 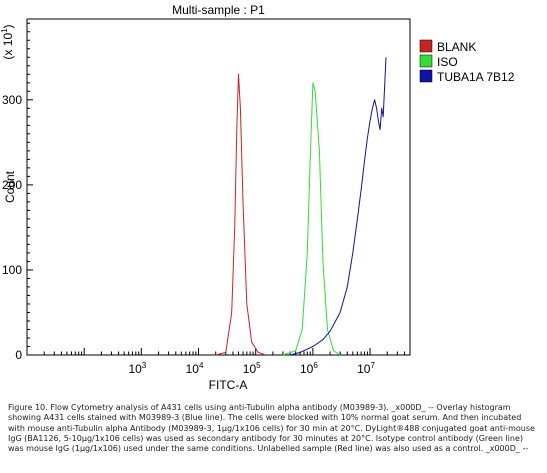 I want to click on x-tick-label: 10⁴, so click(x=195, y=368).